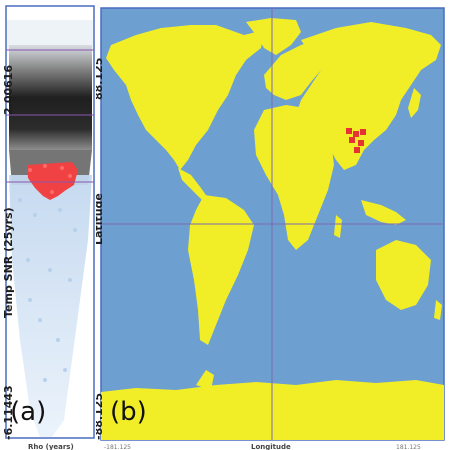 The height and width of the screenshot is (450, 450). Describe the element at coordinates (51, 446) in the screenshot. I see `panel-a-x-axis-label: Rho (years)` at that location.